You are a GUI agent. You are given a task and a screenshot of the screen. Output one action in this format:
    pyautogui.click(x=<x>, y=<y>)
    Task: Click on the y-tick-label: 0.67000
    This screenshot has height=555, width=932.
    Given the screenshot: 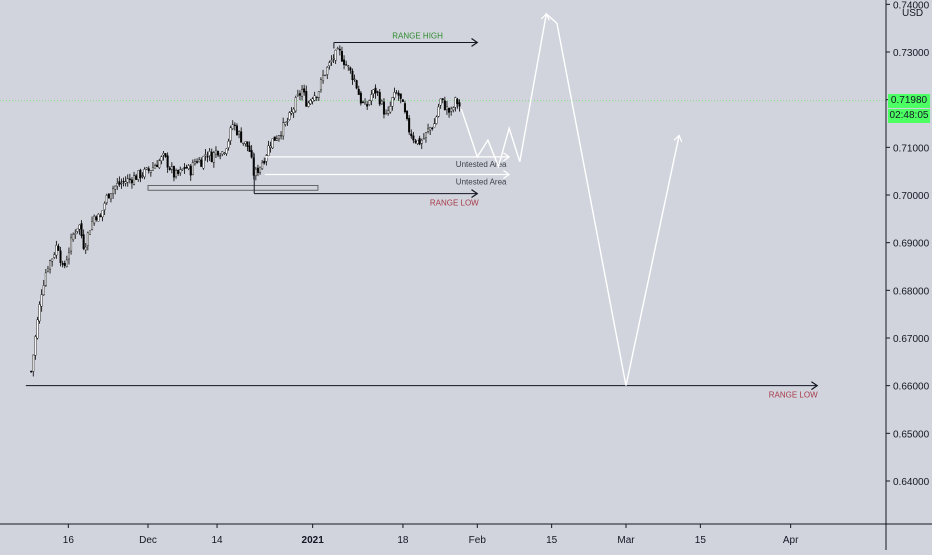 What is the action you would take?
    pyautogui.click(x=911, y=339)
    